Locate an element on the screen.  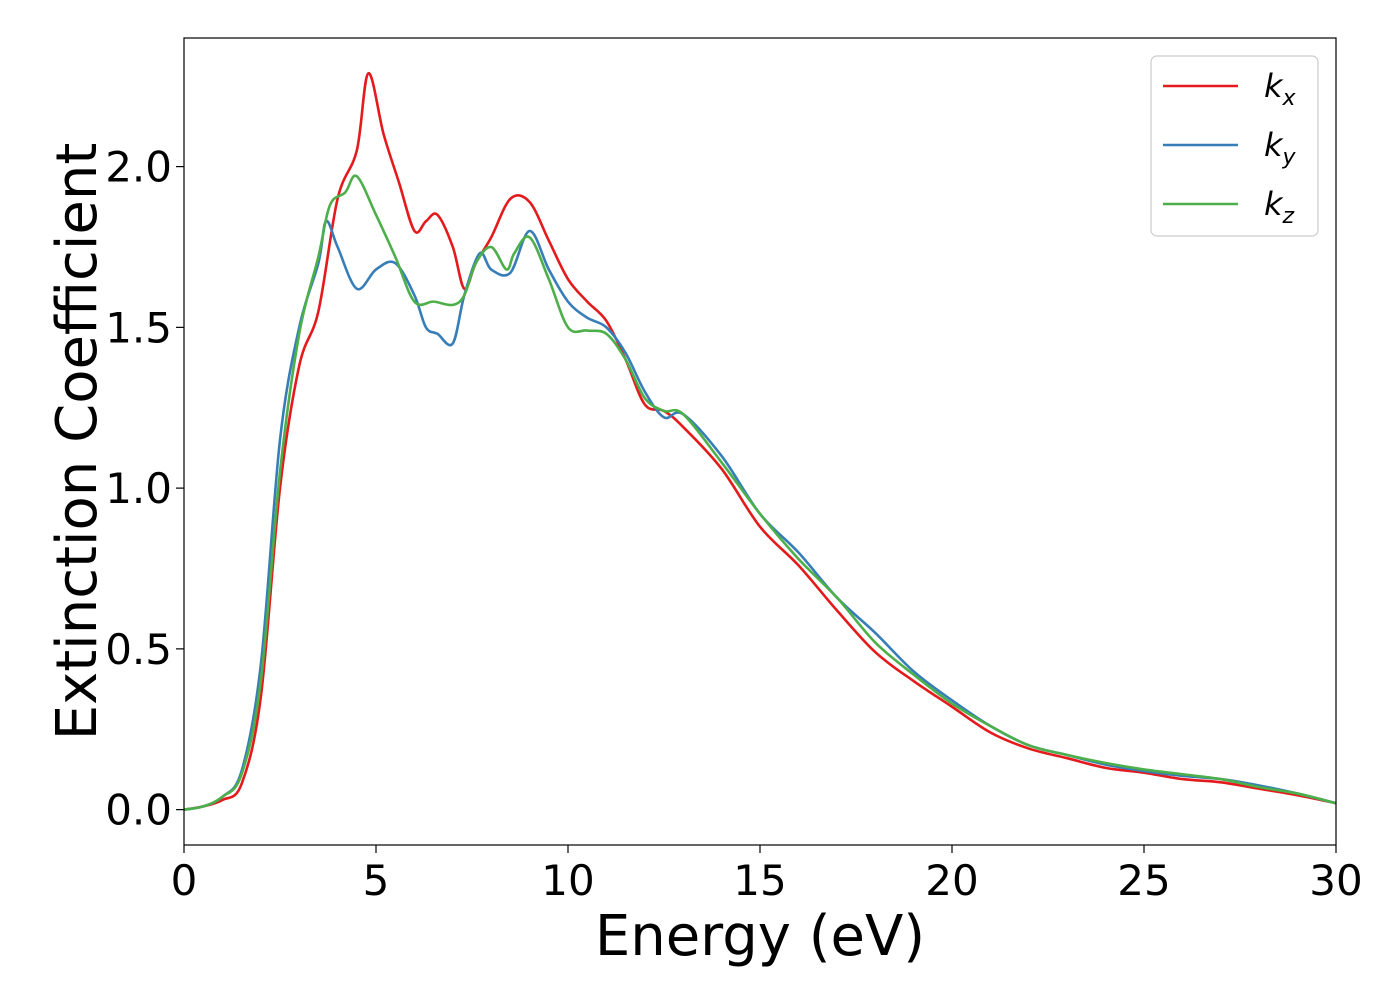
x-tick-label: 5 is located at coordinates (376, 880).